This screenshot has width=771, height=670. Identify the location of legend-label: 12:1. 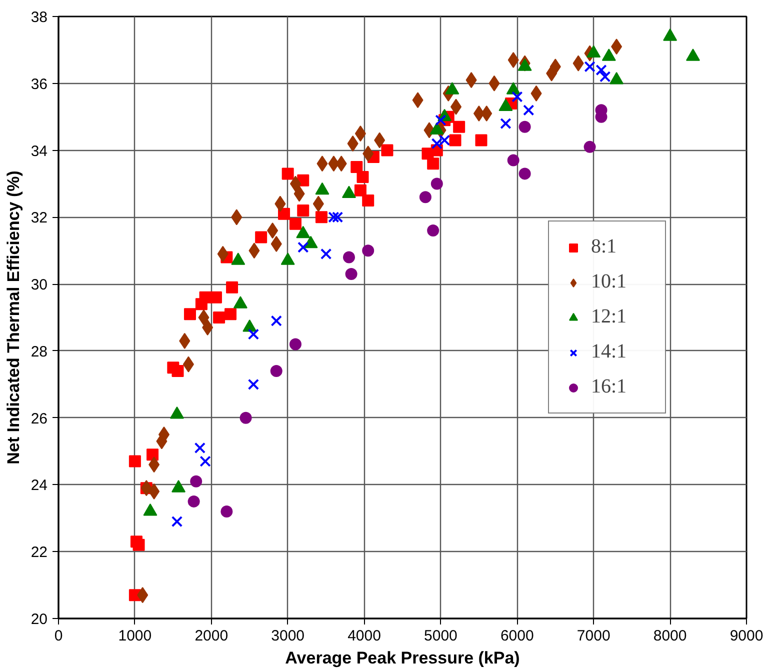
(609, 317).